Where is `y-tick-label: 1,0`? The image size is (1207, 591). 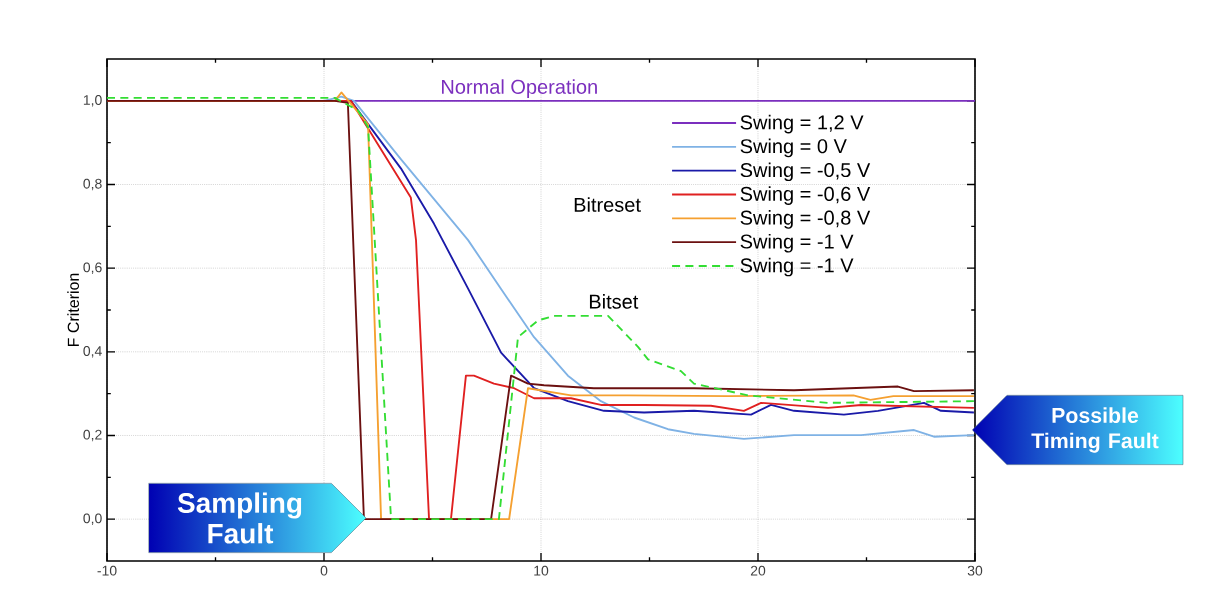
y-tick-label: 1,0 is located at coordinates (92, 101).